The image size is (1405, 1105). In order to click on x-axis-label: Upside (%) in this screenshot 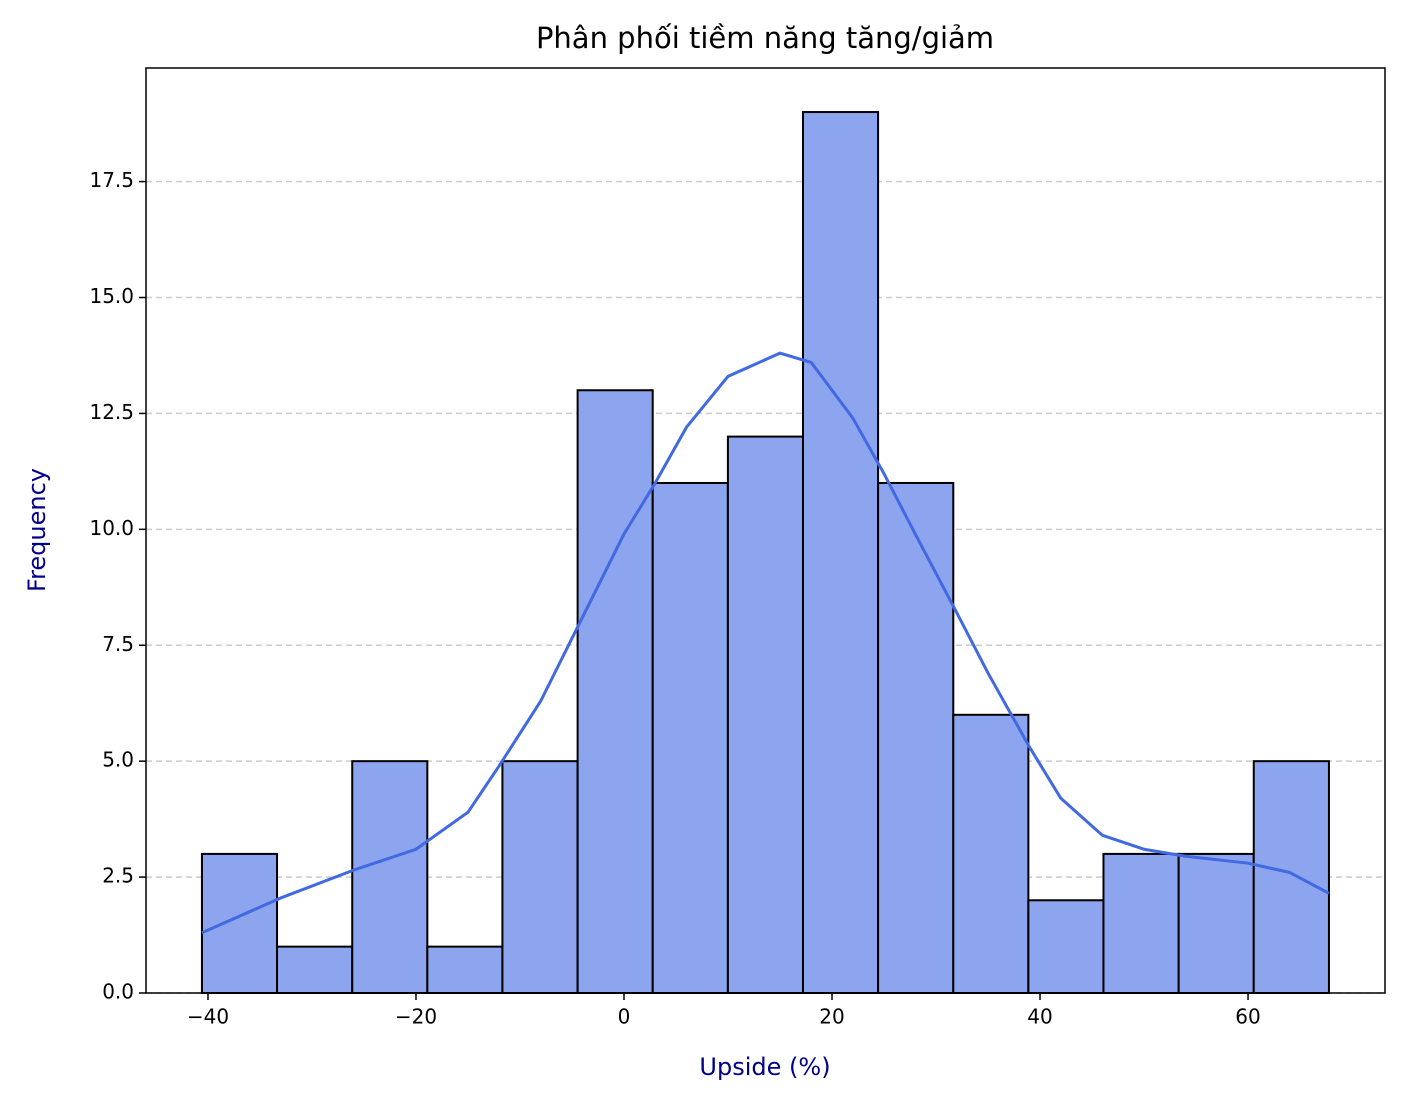, I will do `click(764, 1067)`.